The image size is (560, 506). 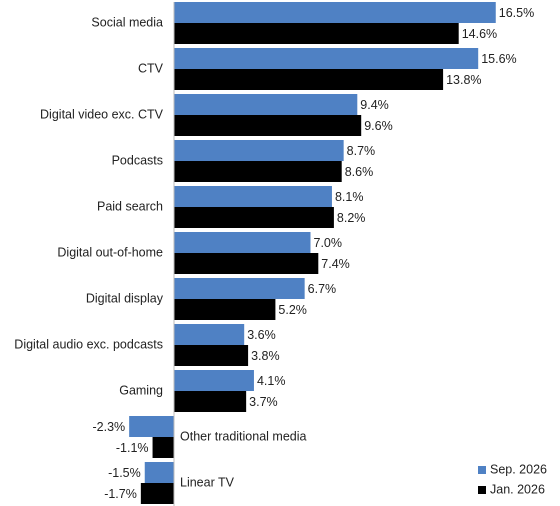 I want to click on value-label: 8.1%, so click(x=349, y=197).